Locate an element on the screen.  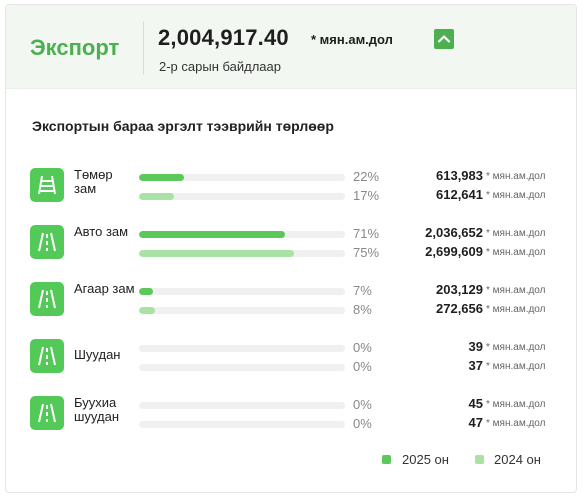
trend-up-icon is located at coordinates (444, 39).